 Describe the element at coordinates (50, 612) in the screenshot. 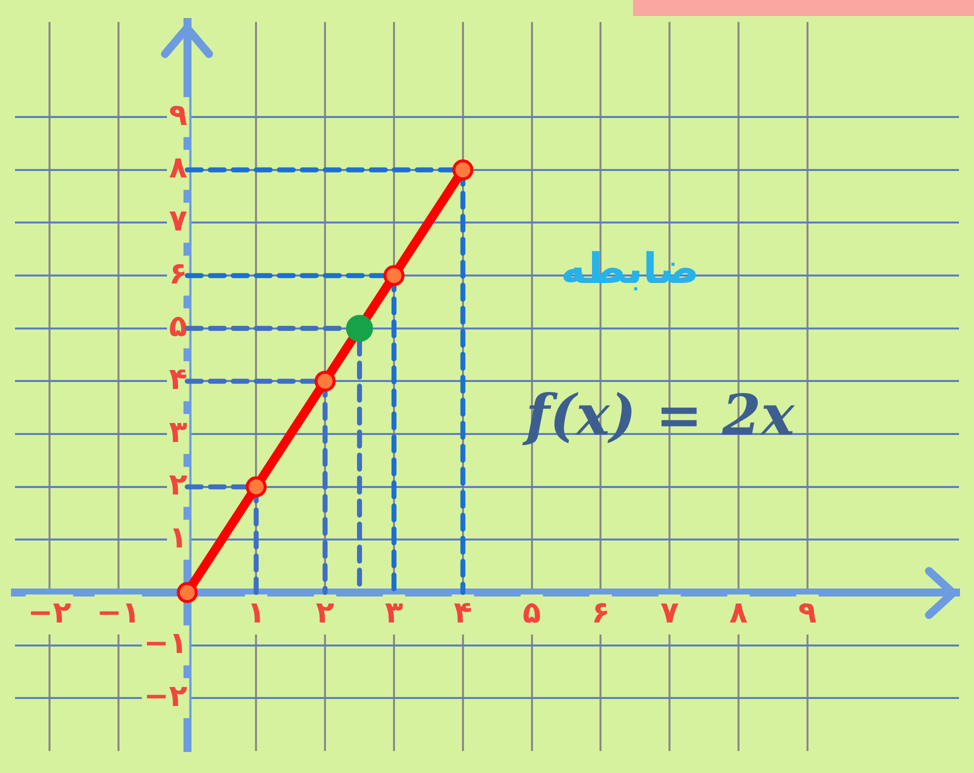

I see `x-tick-label: −۲` at that location.